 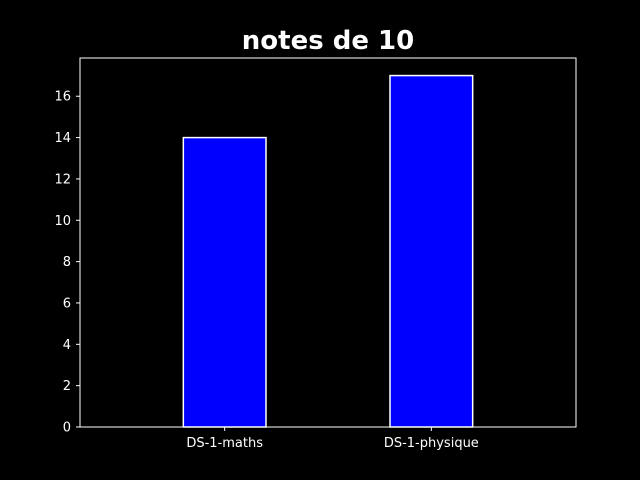 What do you see at coordinates (67, 345) in the screenshot?
I see `y-tick-label: 4` at bounding box center [67, 345].